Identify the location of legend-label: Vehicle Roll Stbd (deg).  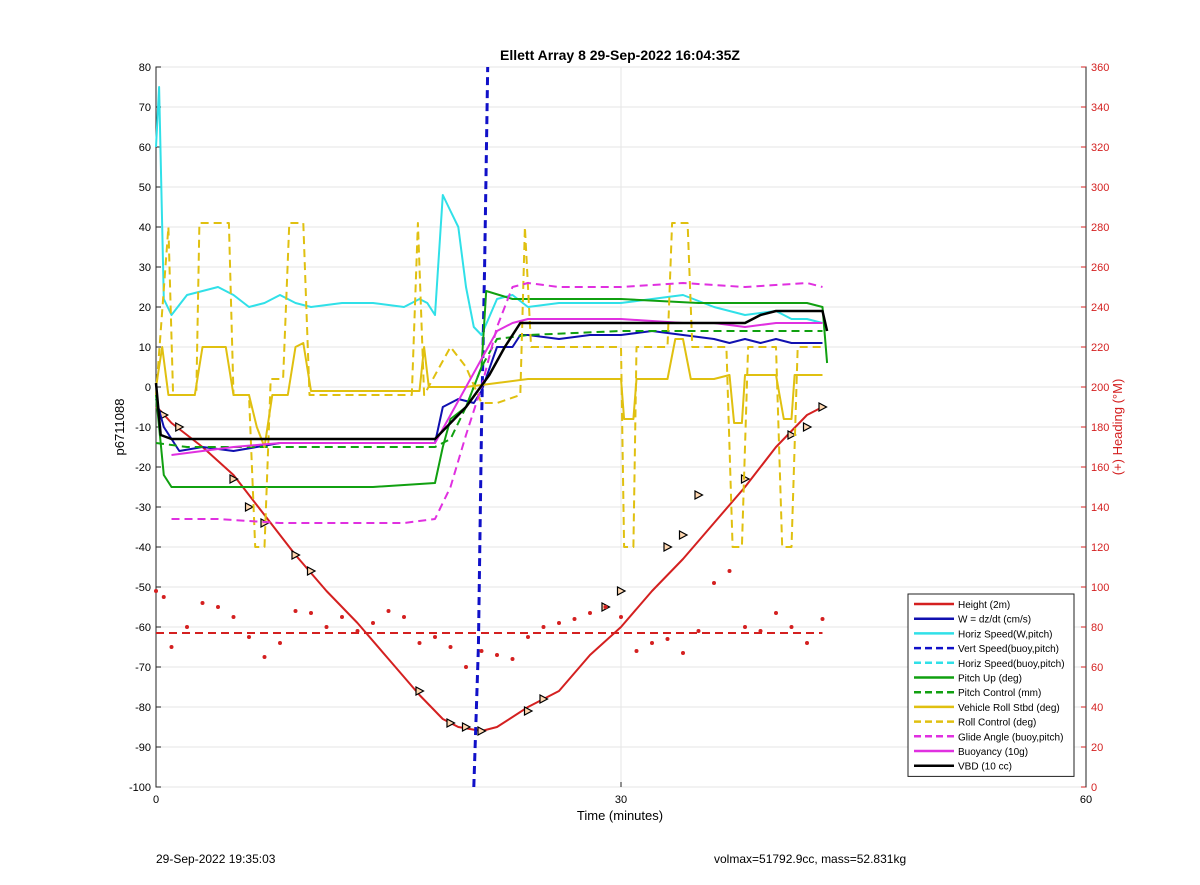
(1009, 708).